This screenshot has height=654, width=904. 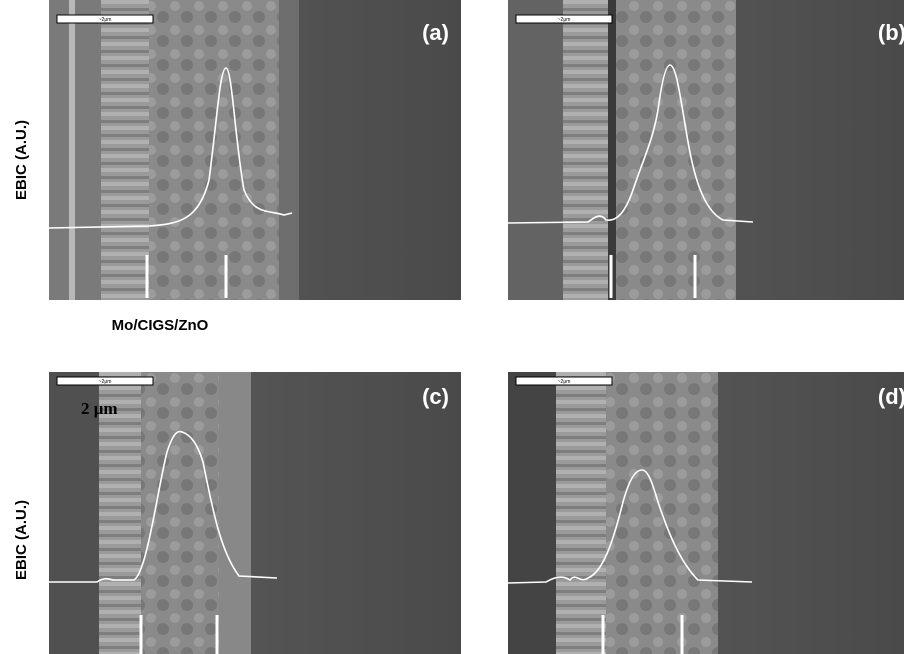 What do you see at coordinates (891, 396) in the screenshot?
I see `panel-label: (d)` at bounding box center [891, 396].